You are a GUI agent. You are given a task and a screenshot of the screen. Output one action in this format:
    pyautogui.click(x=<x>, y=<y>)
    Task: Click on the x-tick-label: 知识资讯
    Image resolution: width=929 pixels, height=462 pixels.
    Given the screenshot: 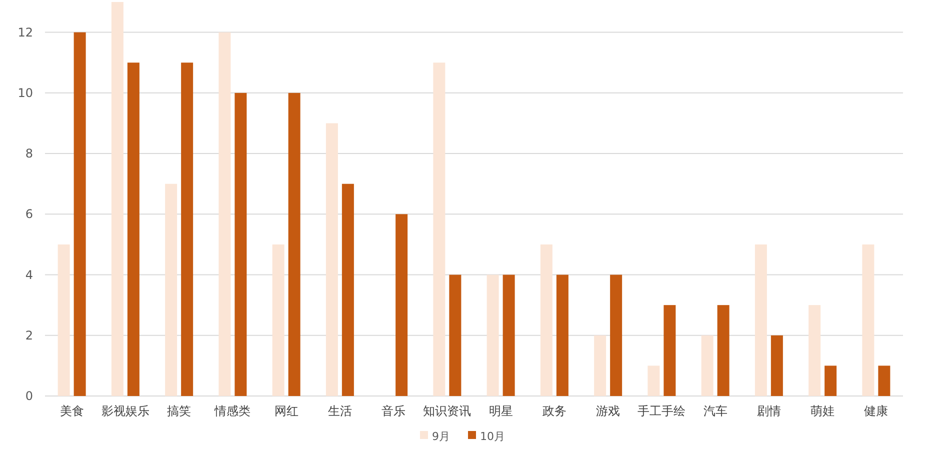 What is the action you would take?
    pyautogui.click(x=447, y=411)
    